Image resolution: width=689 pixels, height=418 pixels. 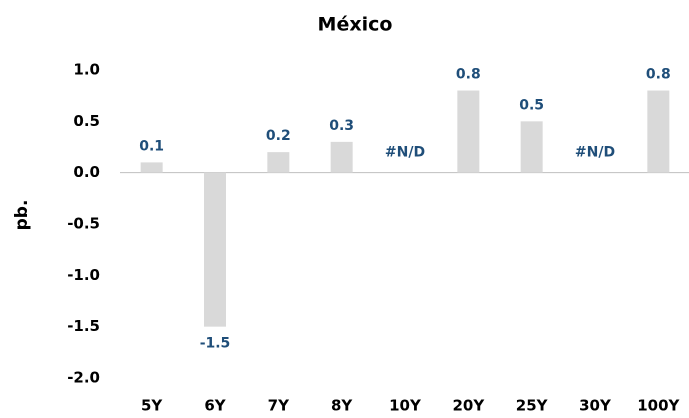 What do you see at coordinates (86, 121) in the screenshot?
I see `y-tick-label: 0.5` at bounding box center [86, 121].